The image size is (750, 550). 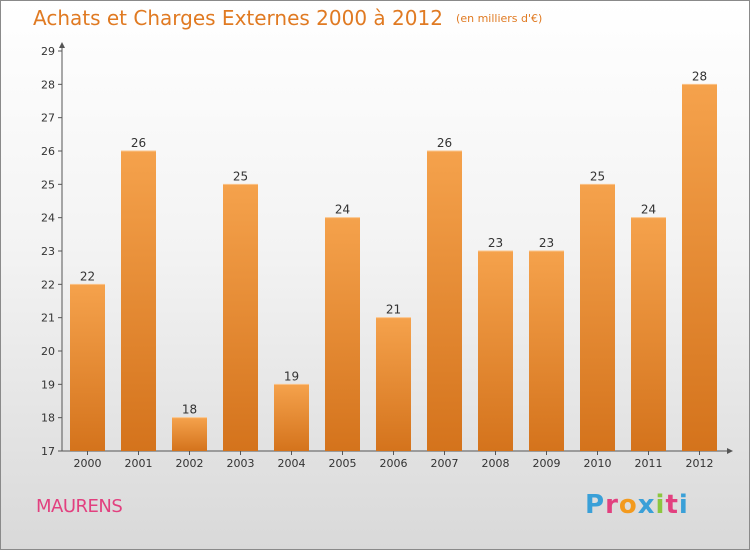 What do you see at coordinates (48, 151) in the screenshot?
I see `y-tick-label: 26` at bounding box center [48, 151].